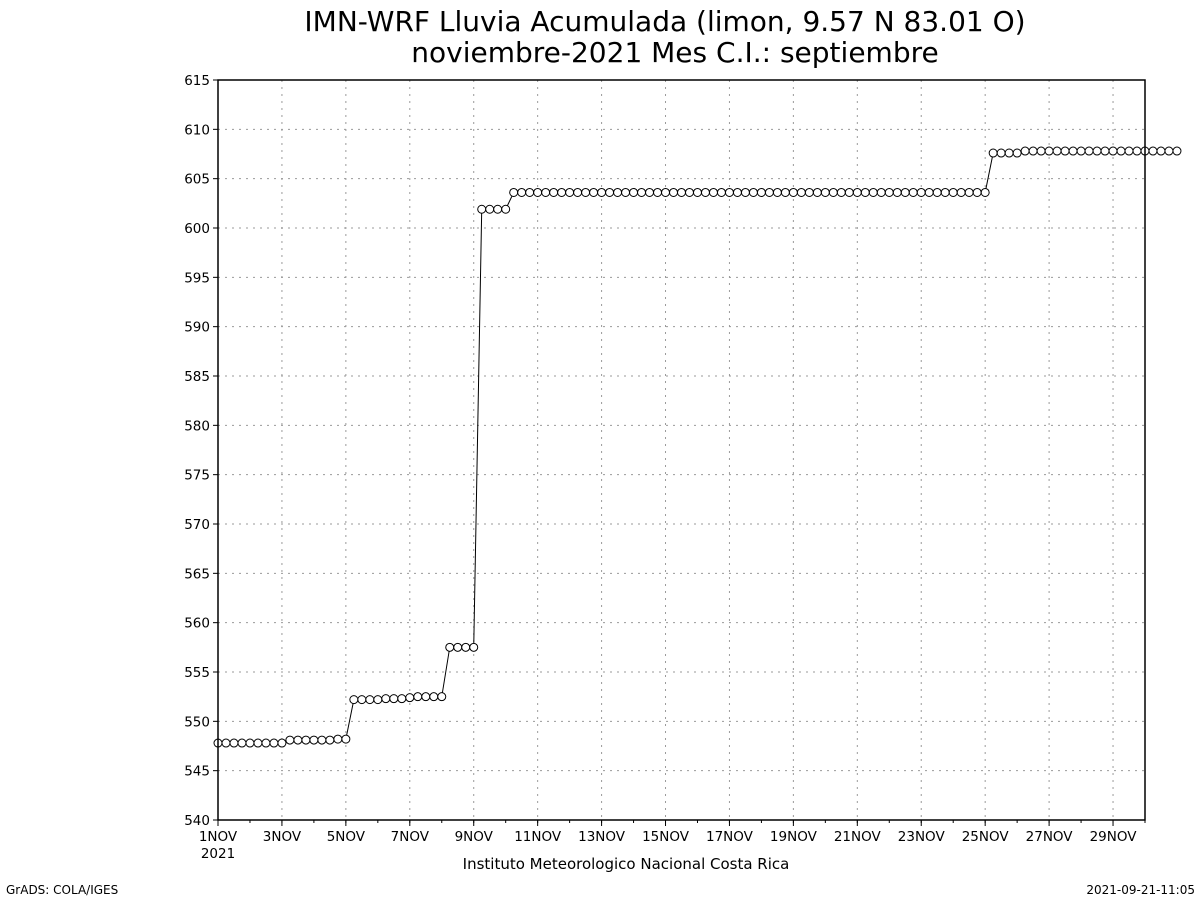 The width and height of the screenshot is (1200, 900). I want to click on x-tick-label: 17NOV, so click(730, 837).